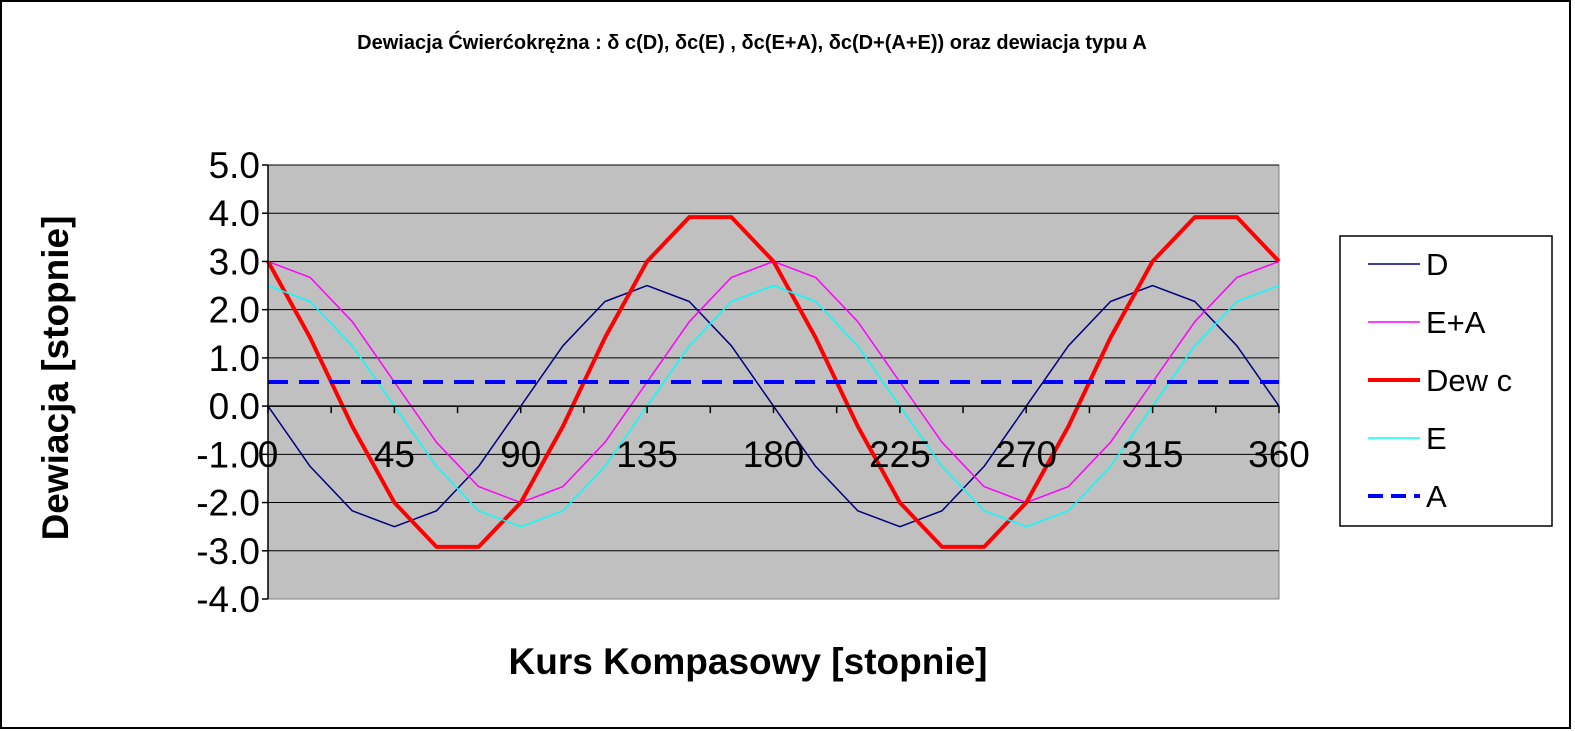 The height and width of the screenshot is (731, 1575). Describe the element at coordinates (1279, 454) in the screenshot. I see `x-tick-label: 360` at that location.